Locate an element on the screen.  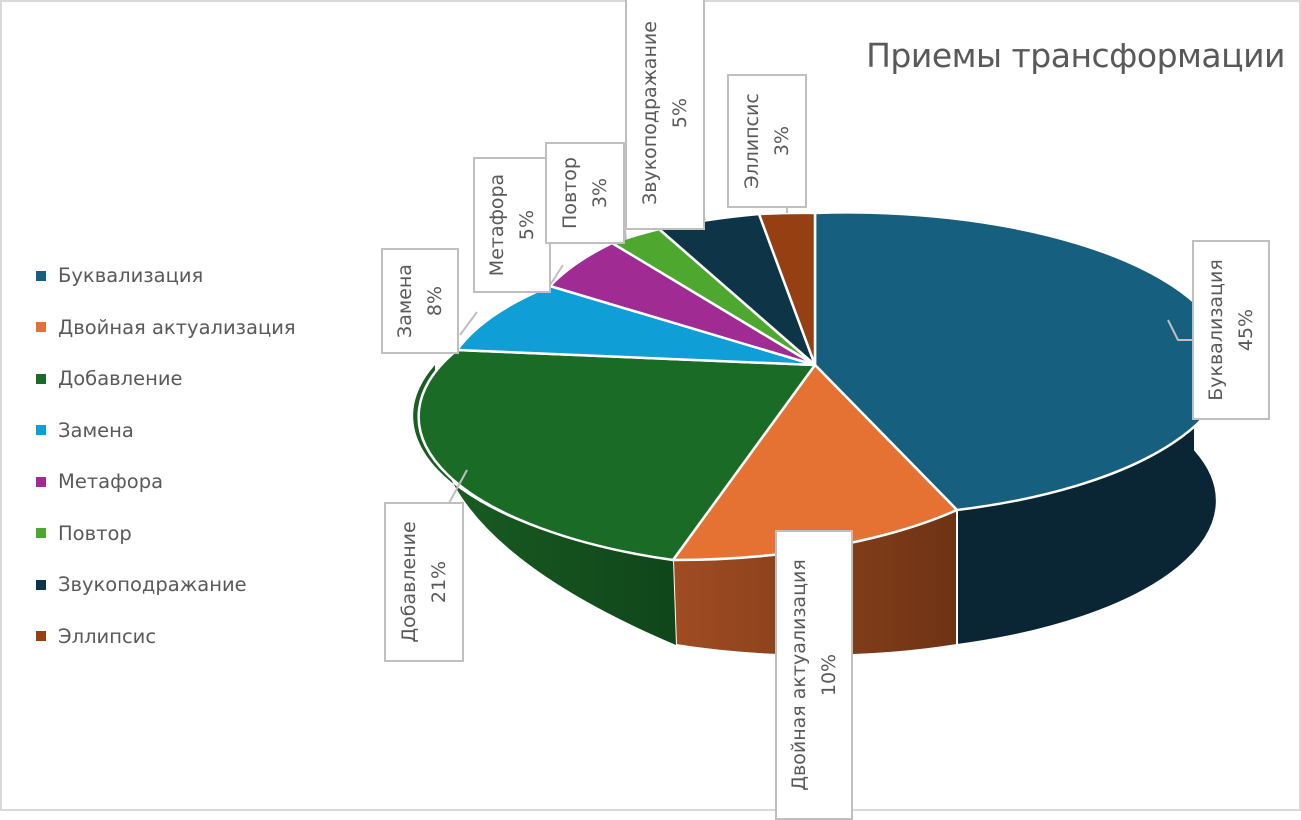
slice-dobavlenie is located at coordinates (617, 455).